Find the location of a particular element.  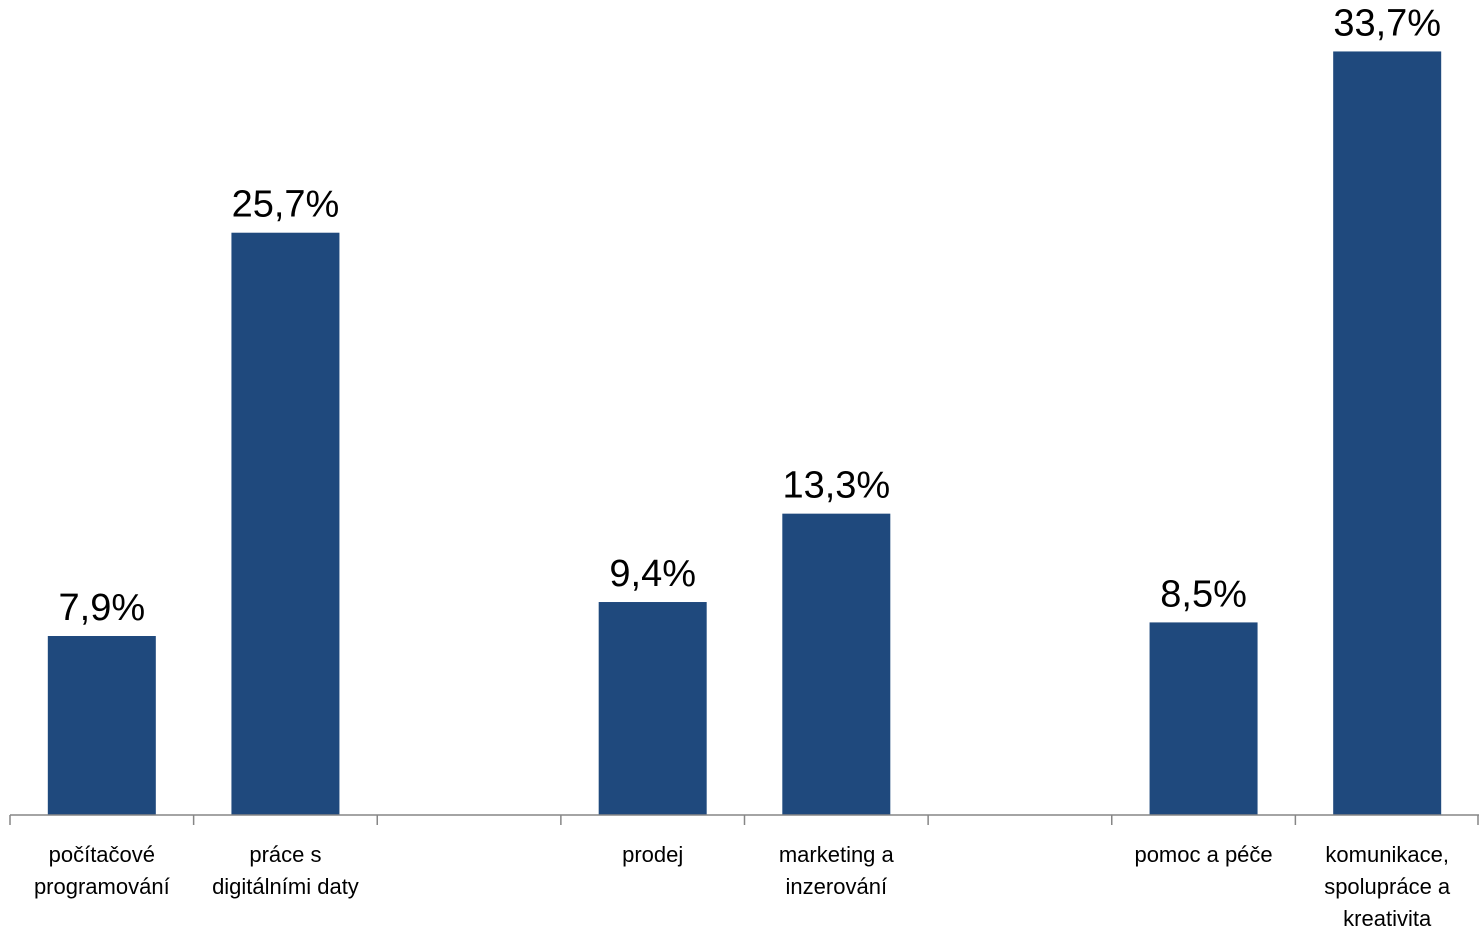

category-label: programování is located at coordinates (102, 886).